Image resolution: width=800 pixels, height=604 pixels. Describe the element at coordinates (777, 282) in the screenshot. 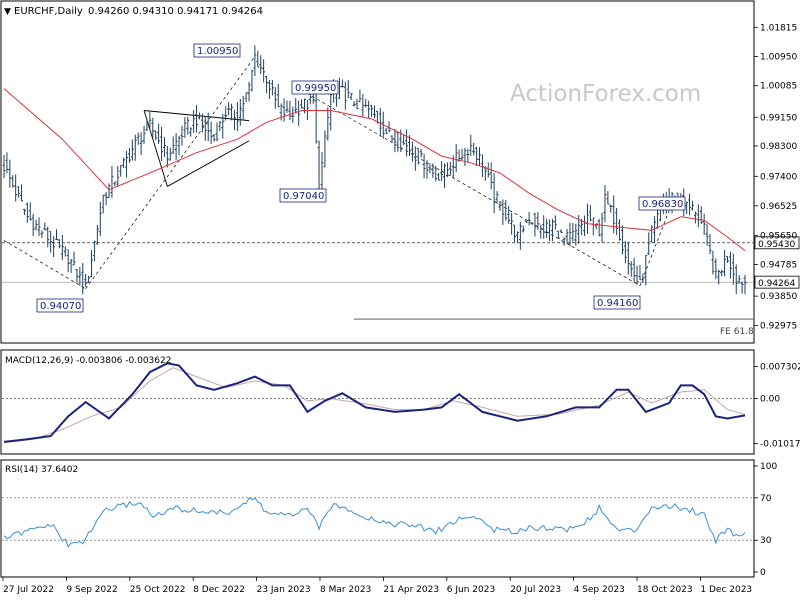

I see `axis-price-tag: 0.94264` at that location.